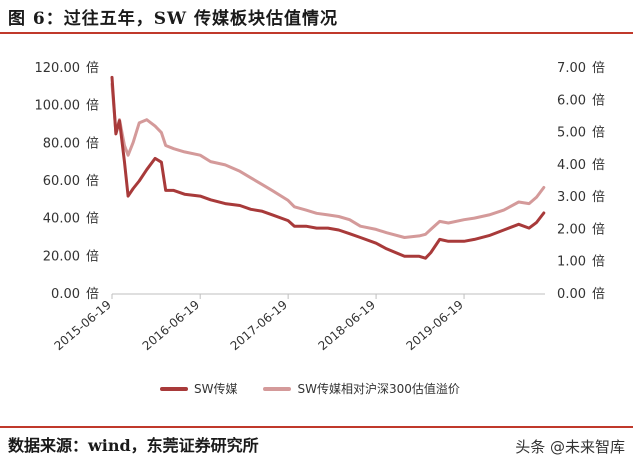  I want to click on x-tick-label: 2019-06-19, so click(435, 326).